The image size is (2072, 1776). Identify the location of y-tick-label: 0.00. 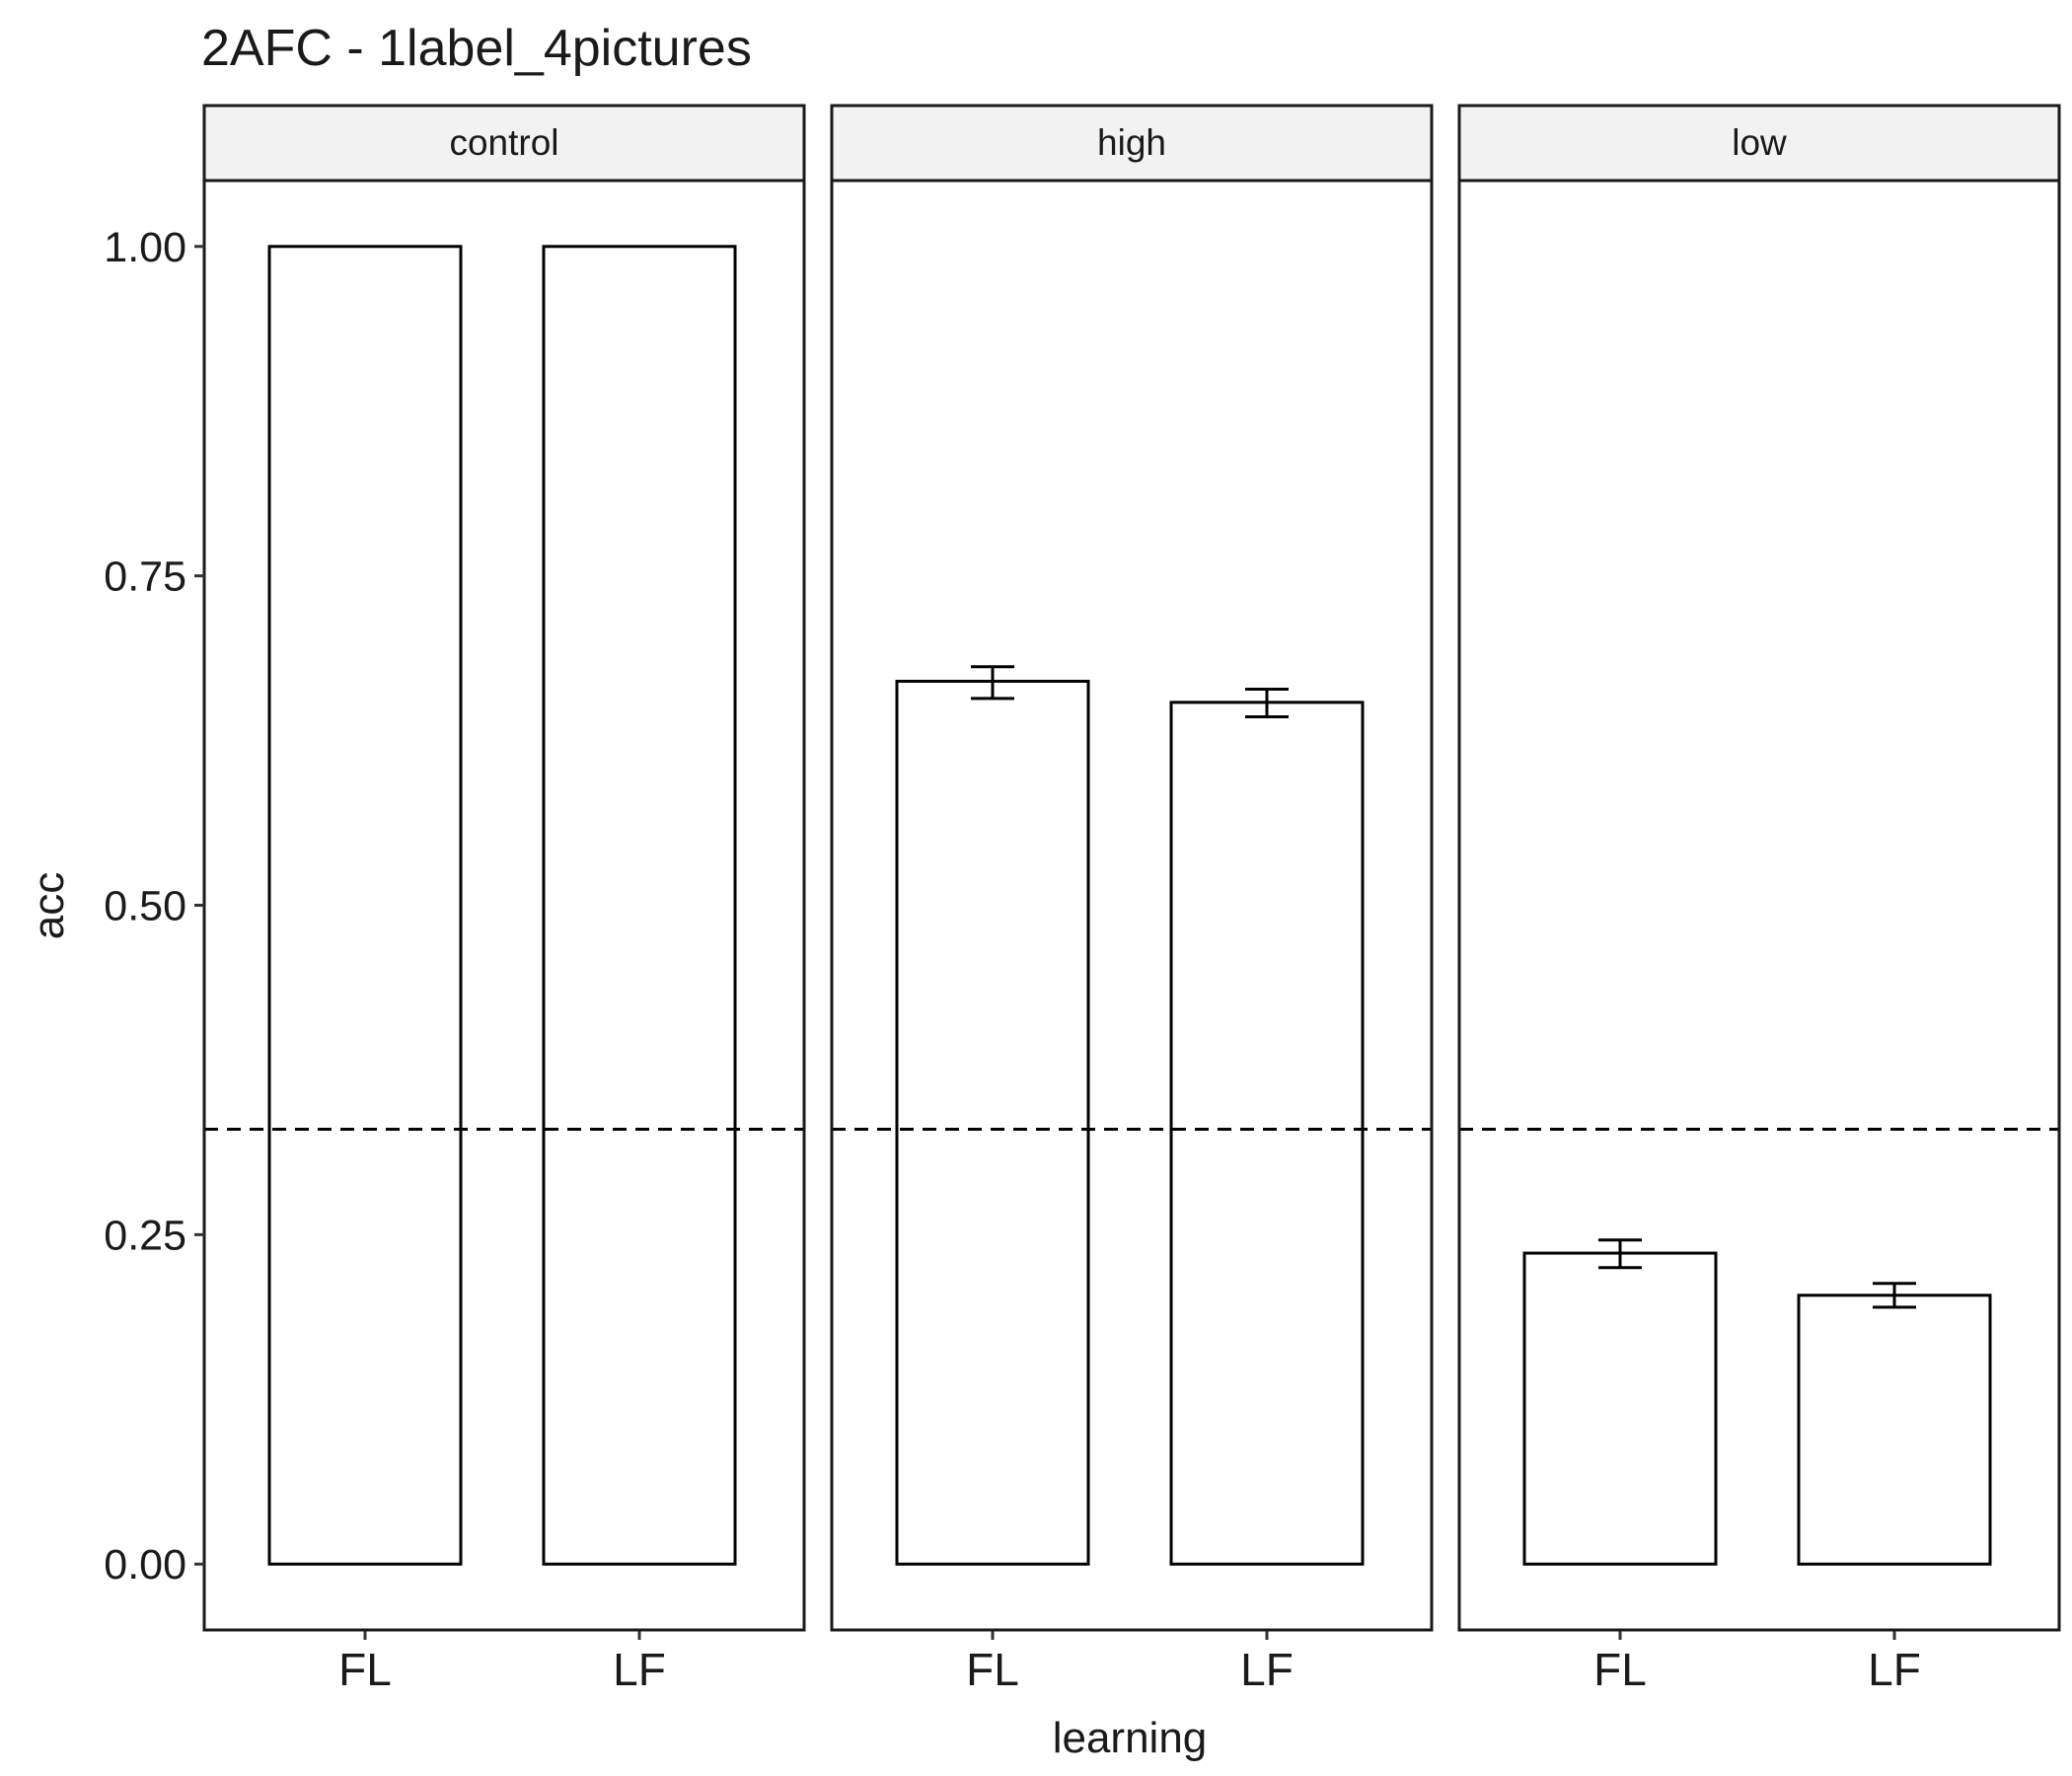
(145, 1565).